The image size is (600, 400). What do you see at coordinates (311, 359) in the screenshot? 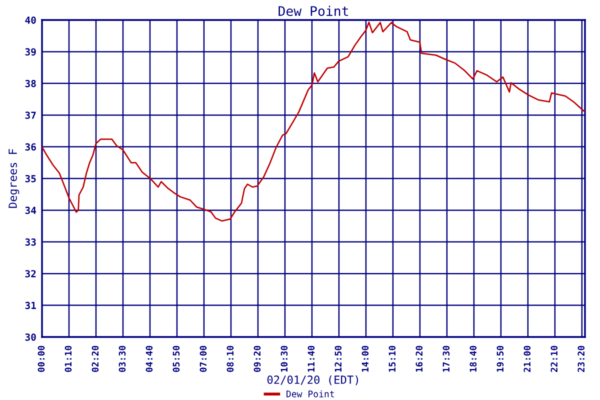
I see `x-tick-label: 11:40` at bounding box center [311, 359].